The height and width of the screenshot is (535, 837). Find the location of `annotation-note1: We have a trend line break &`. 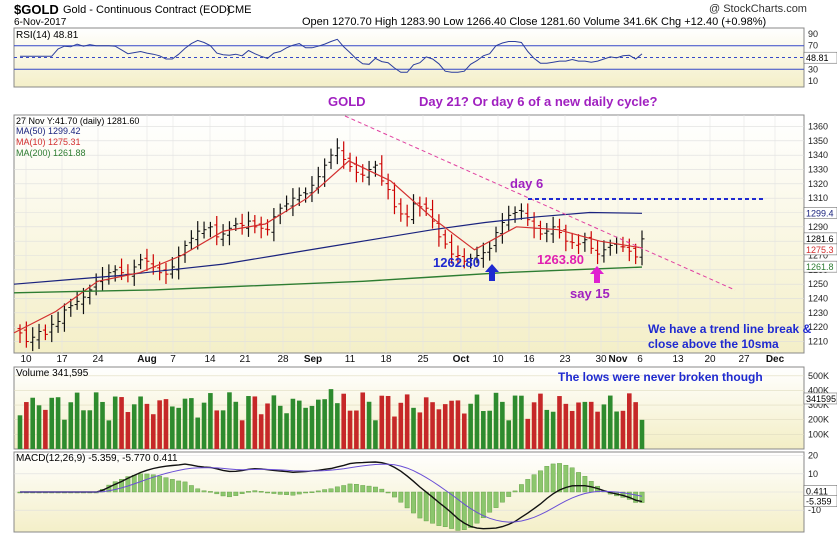

annotation-note1: We have a trend line break & is located at coordinates (730, 329).